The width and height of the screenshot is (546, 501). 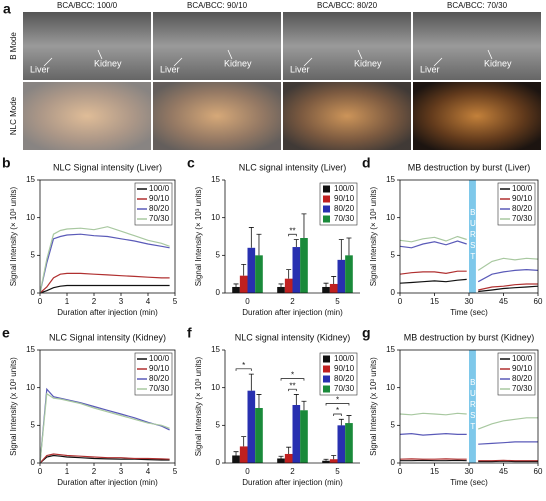 What do you see at coordinates (107, 167) in the screenshot?
I see `chart-title: NLC Signal intensity (Liver)` at bounding box center [107, 167].